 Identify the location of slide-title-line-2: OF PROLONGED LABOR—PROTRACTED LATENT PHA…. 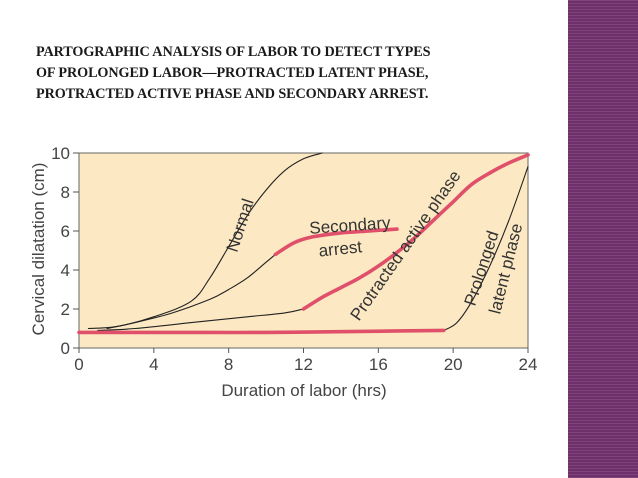
(232, 73).